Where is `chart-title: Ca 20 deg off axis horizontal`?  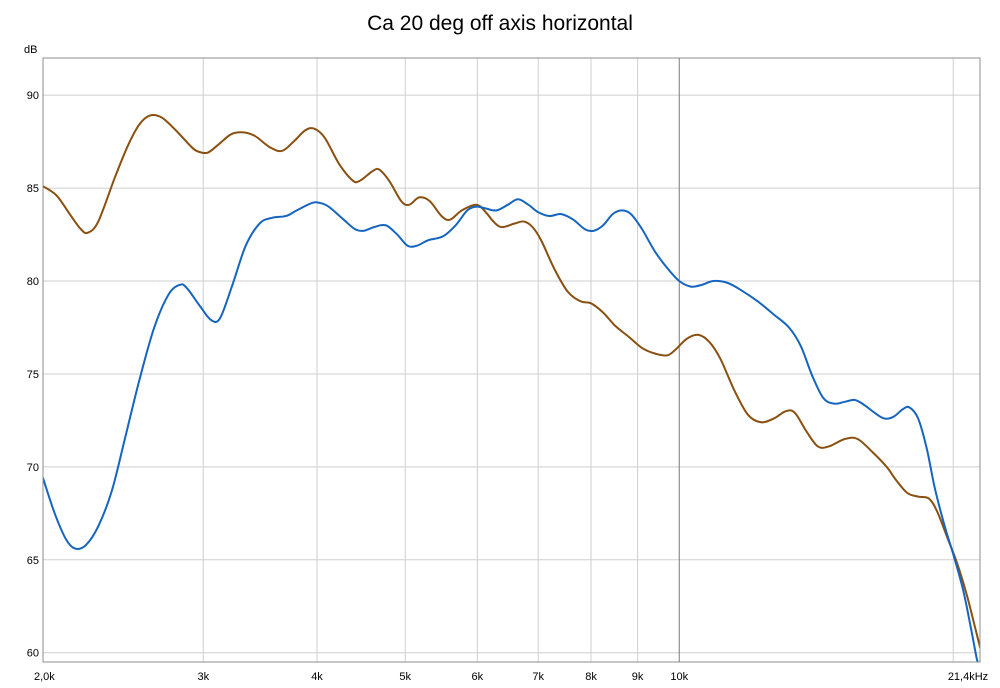 chart-title: Ca 20 deg off axis horizontal is located at coordinates (500, 23).